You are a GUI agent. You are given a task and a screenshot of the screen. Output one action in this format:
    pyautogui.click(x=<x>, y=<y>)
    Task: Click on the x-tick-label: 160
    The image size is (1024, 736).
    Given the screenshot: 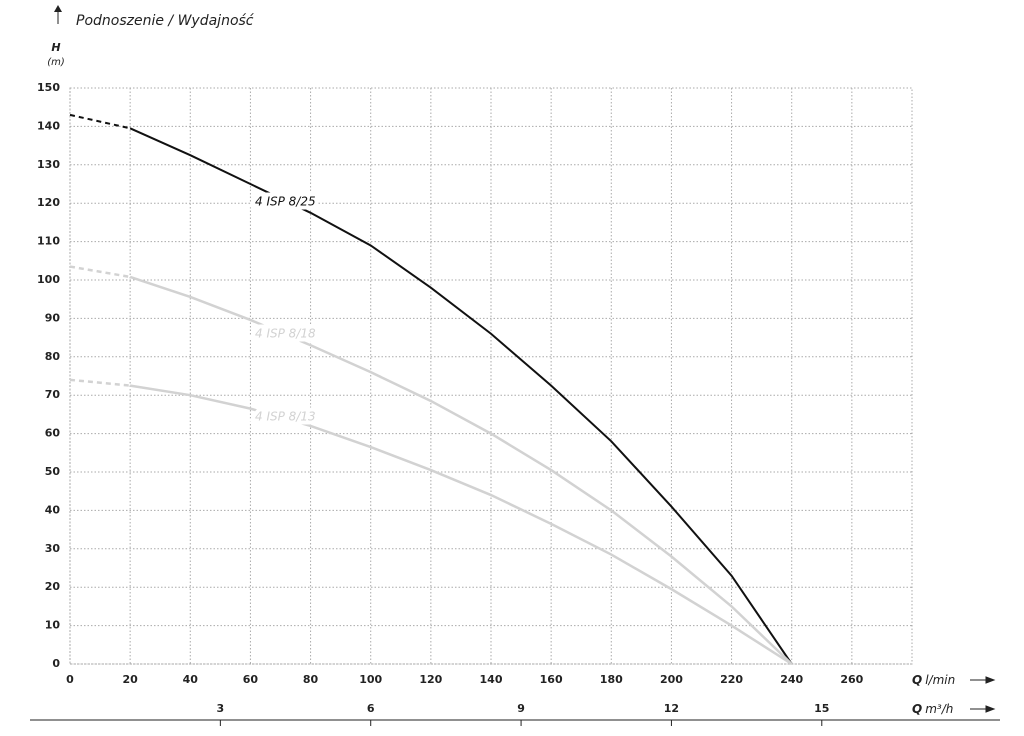 What is the action you would take?
    pyautogui.click(x=551, y=679)
    